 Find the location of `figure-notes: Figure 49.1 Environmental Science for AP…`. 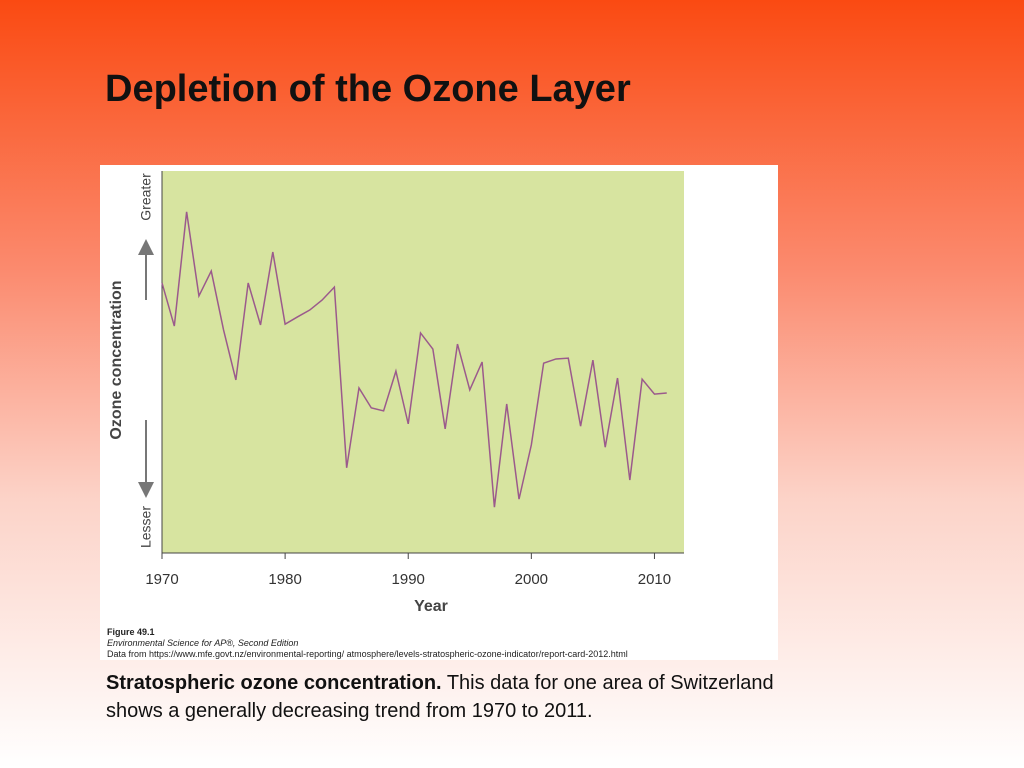

figure-notes: Figure 49.1 Environmental Science for AP… is located at coordinates (367, 643).